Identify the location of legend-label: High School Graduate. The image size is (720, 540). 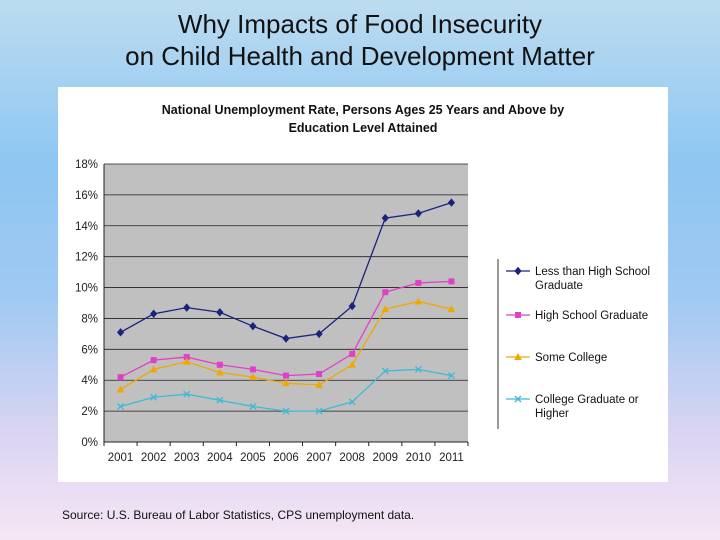
(591, 316).